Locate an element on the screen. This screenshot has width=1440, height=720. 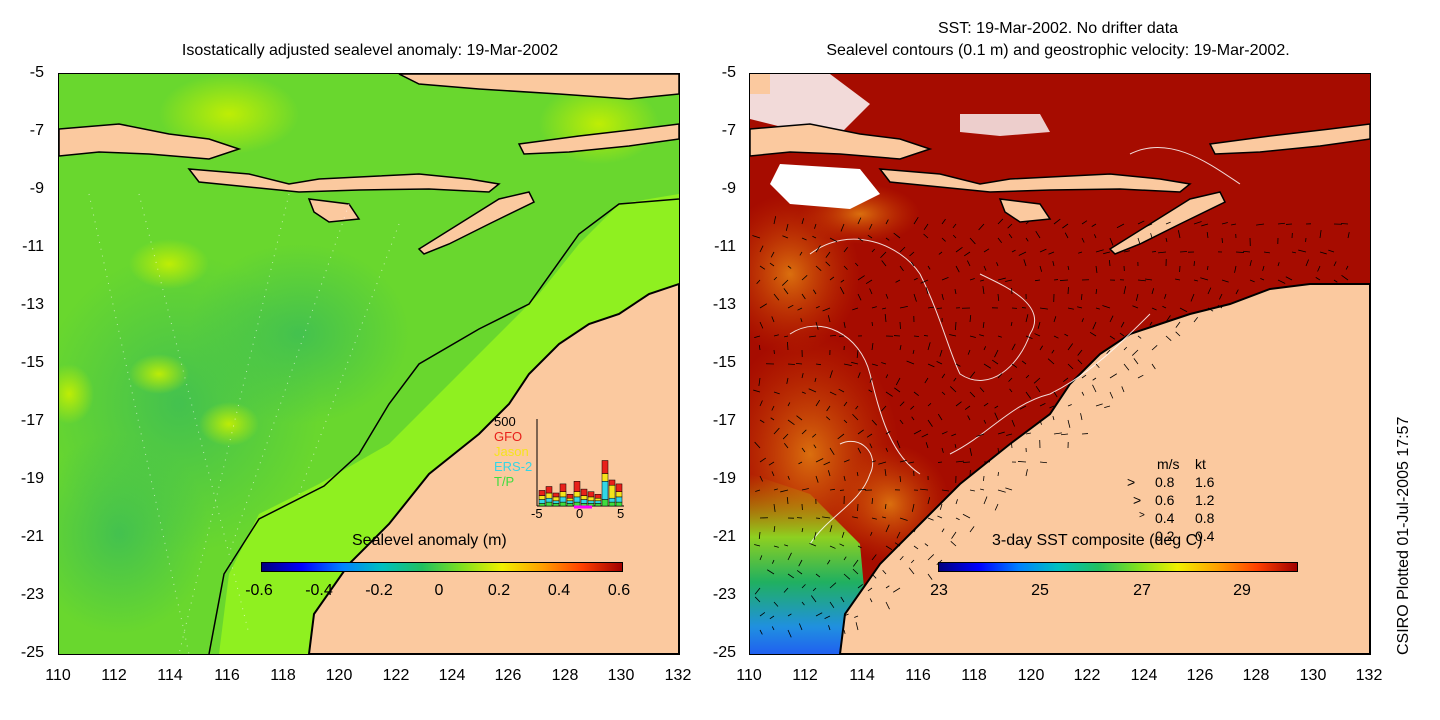
right-xtick-10: 130 is located at coordinates (1313, 675).